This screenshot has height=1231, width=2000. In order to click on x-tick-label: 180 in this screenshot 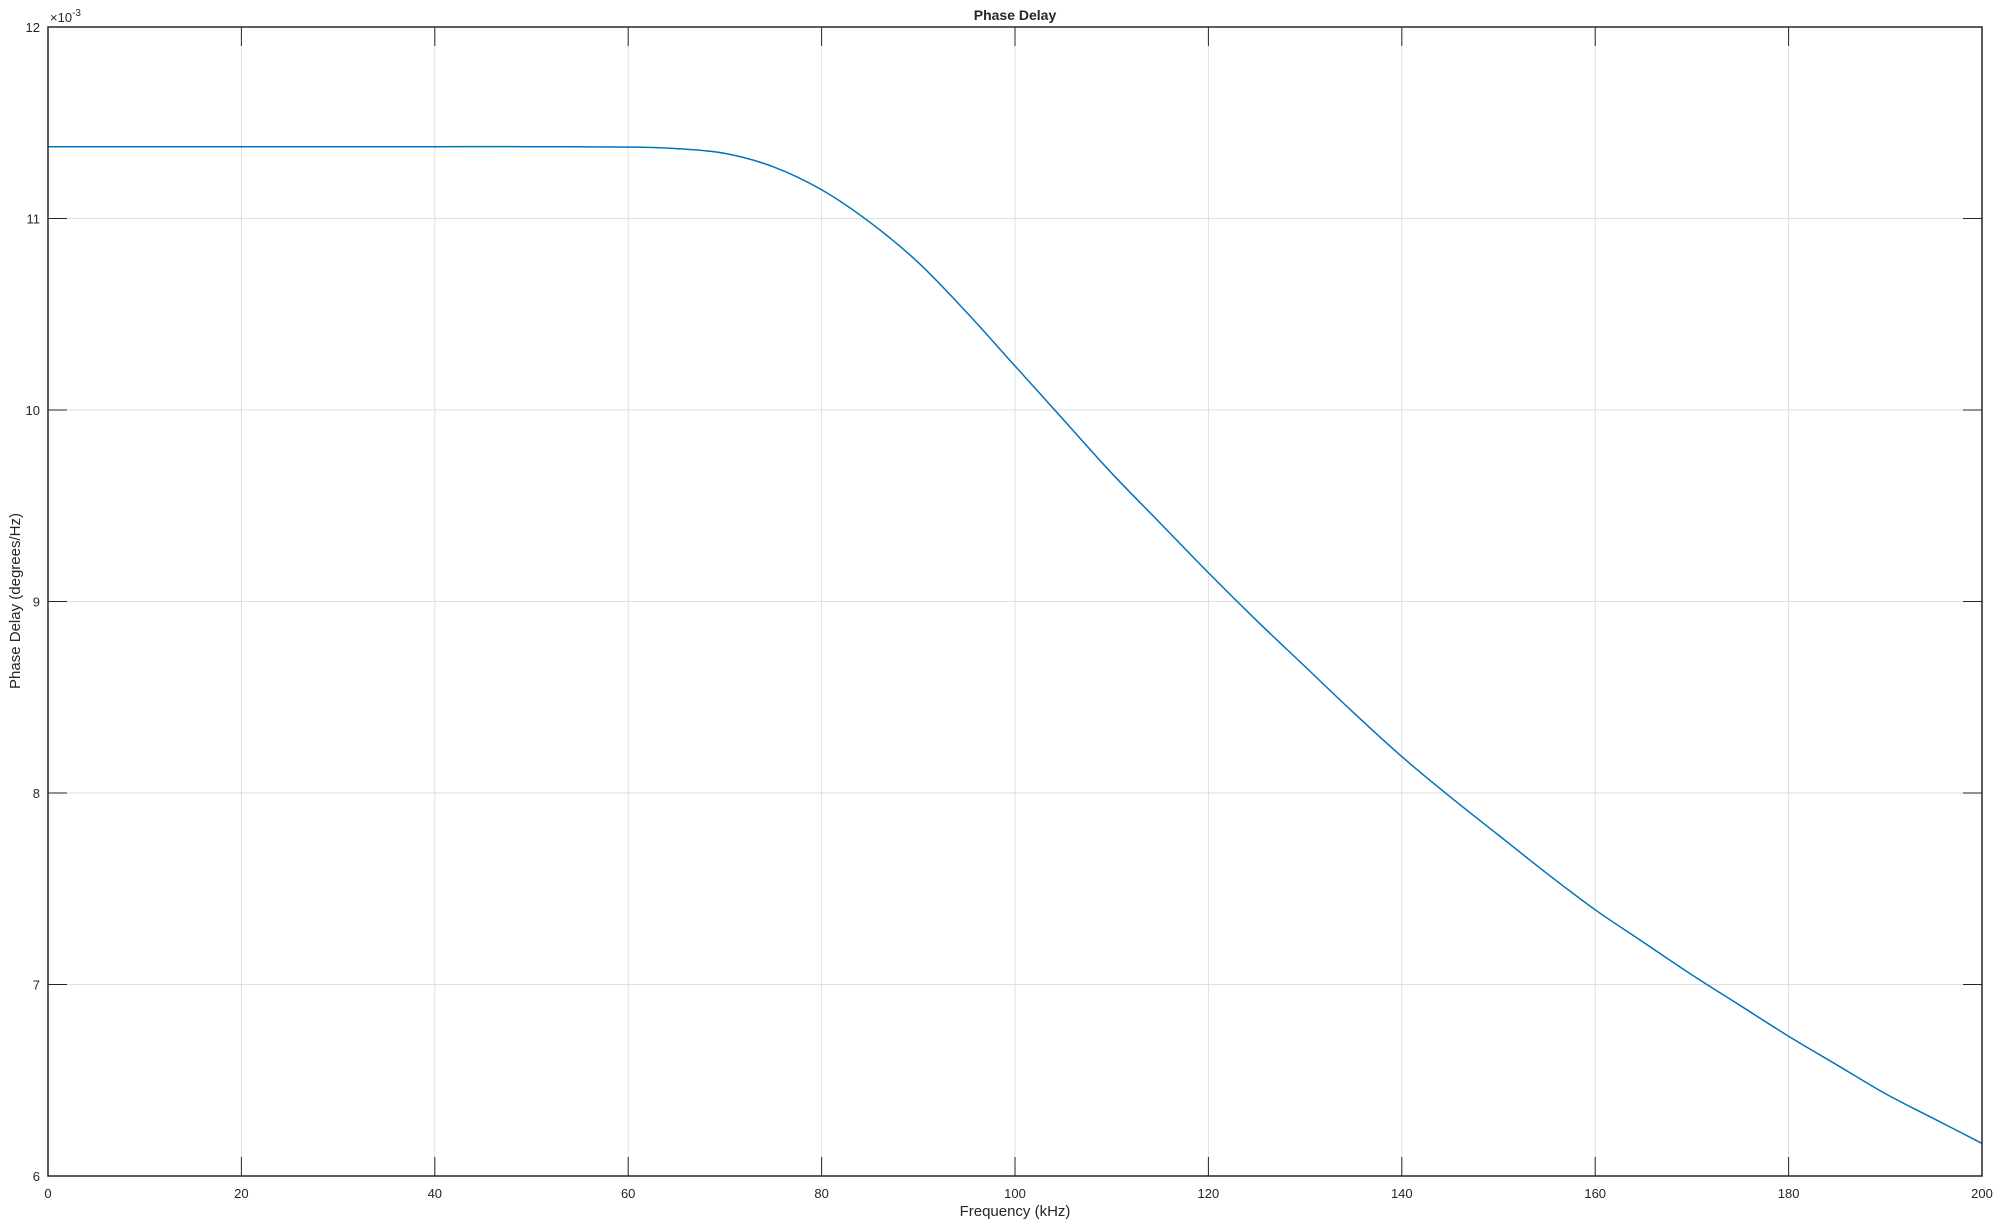, I will do `click(1789, 1193)`.